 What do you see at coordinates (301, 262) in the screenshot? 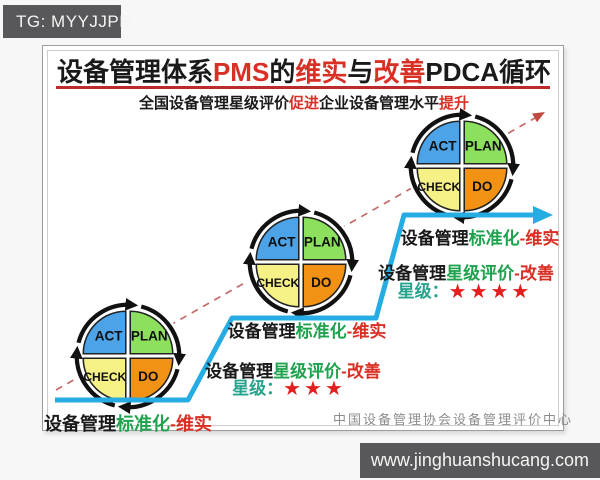
I see `pdca-cycle-step2` at bounding box center [301, 262].